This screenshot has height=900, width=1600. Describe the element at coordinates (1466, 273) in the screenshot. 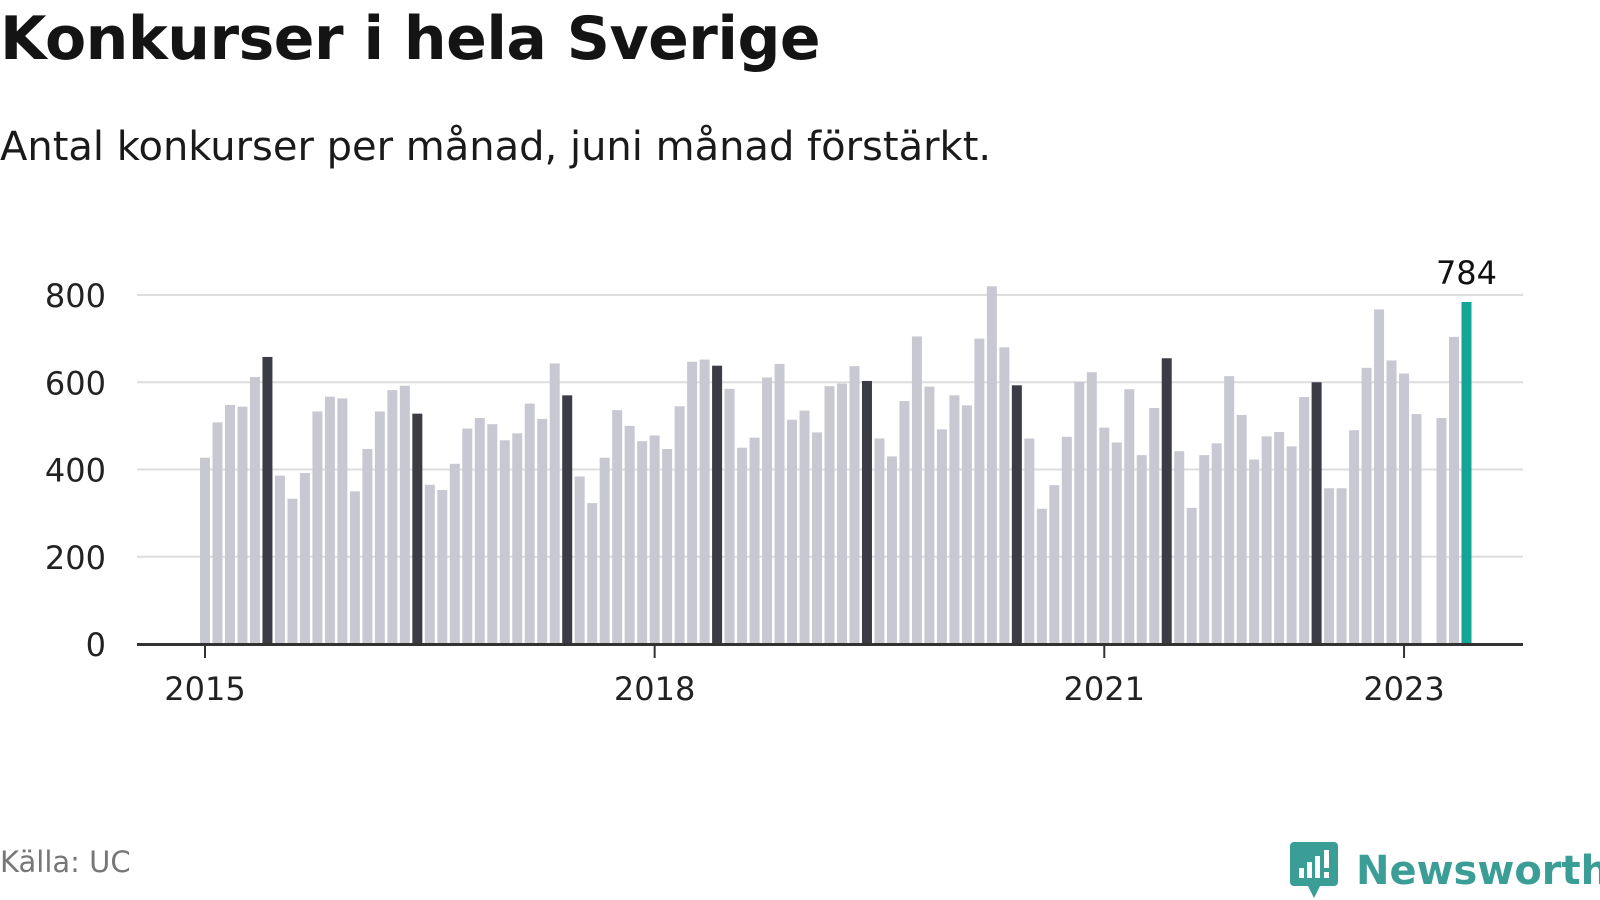

I see `latest-value-label: 784` at that location.